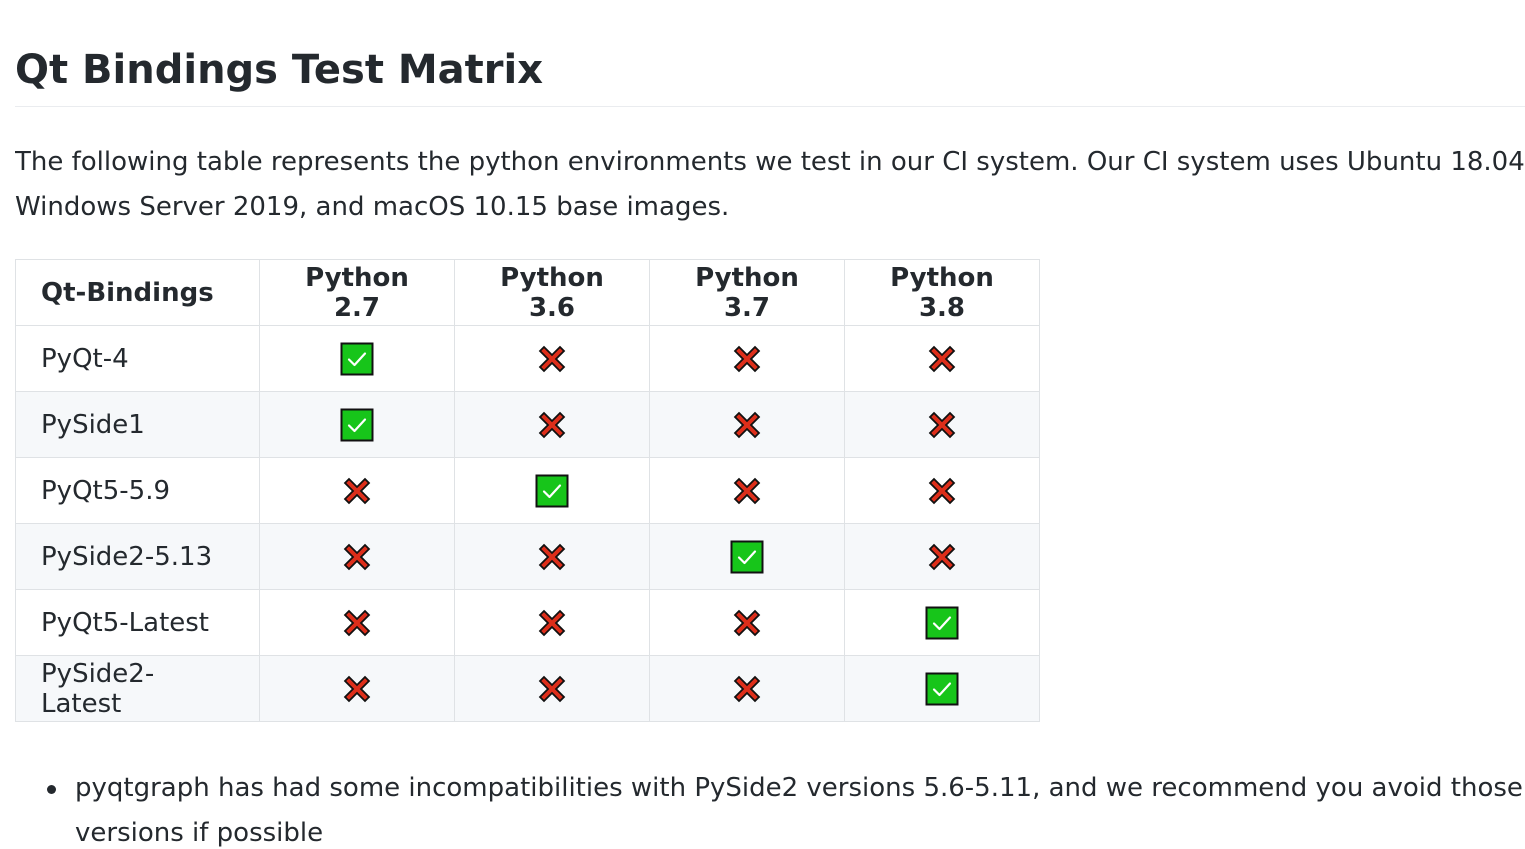 The image size is (1525, 849). I want to click on table-row: PySide1, so click(527, 424).